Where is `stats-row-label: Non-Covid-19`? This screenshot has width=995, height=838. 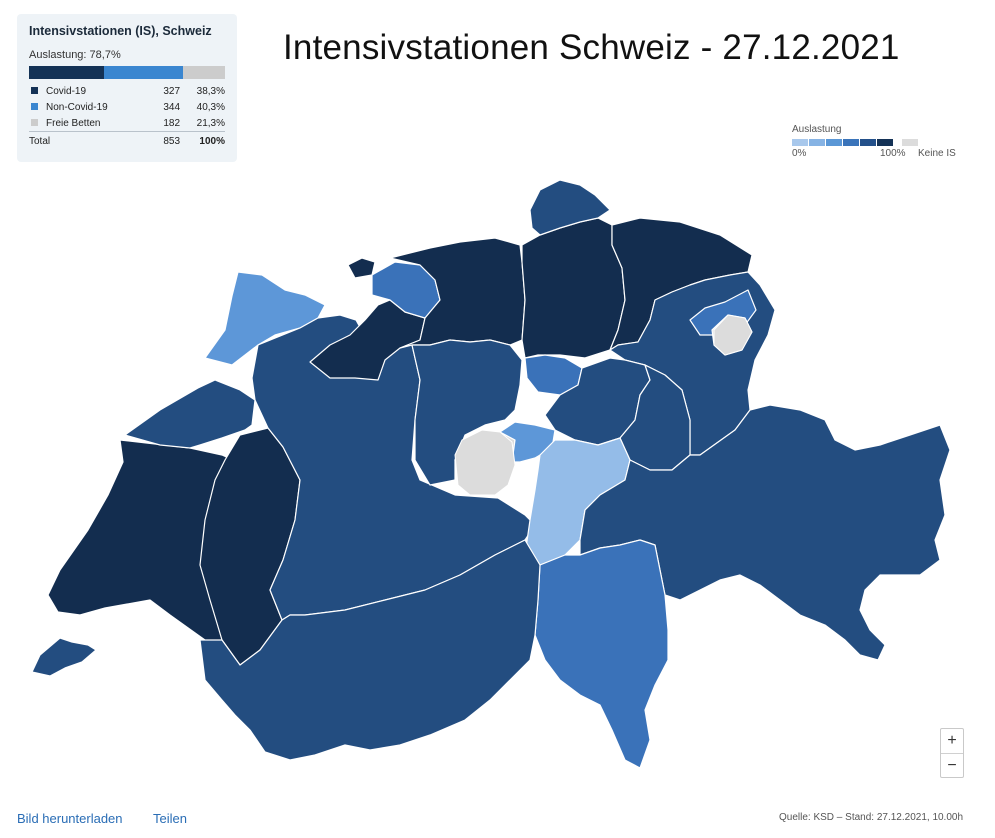
stats-row-label: Non-Covid-19 is located at coordinates (77, 107).